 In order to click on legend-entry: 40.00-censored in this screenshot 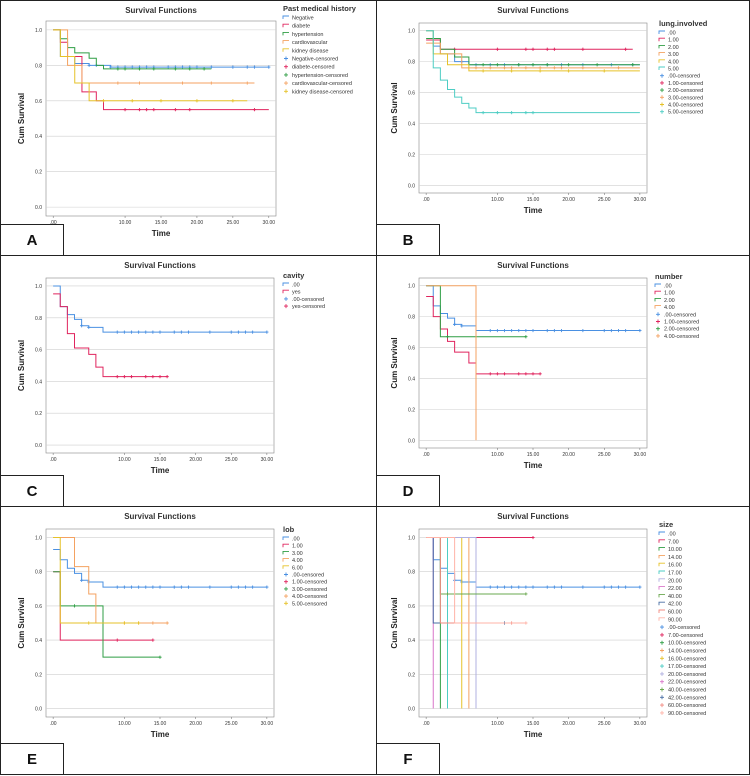, I will do `click(687, 691)`.